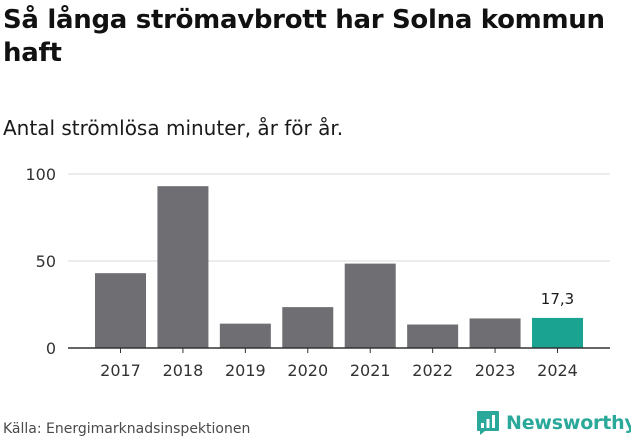  I want to click on x-tick-label: 2023, so click(495, 370).